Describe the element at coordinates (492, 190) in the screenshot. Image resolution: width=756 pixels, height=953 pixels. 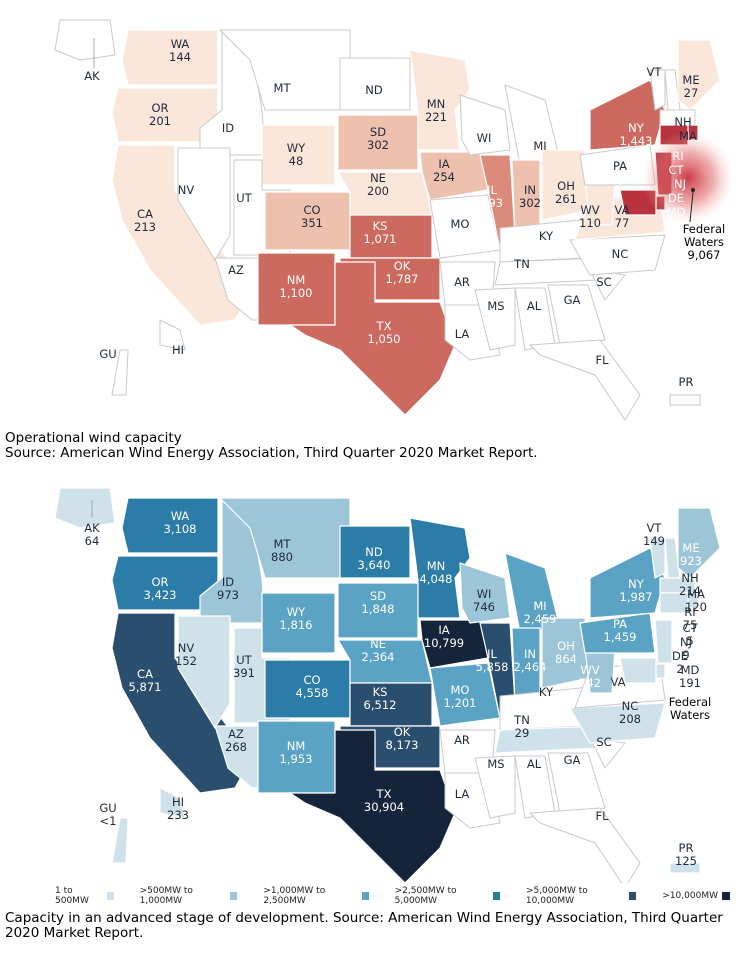
I see `map1-label-il: IL` at that location.